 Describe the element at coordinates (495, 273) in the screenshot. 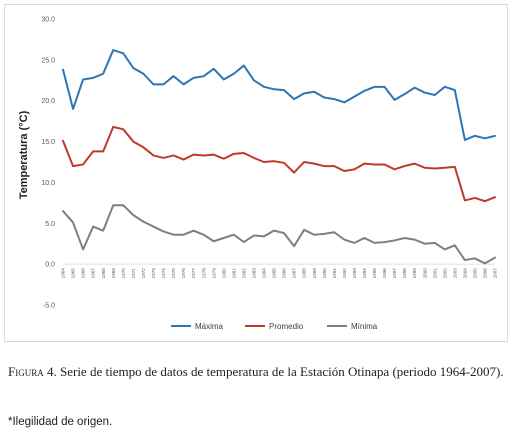

I see `x-tick-label: 2007` at that location.